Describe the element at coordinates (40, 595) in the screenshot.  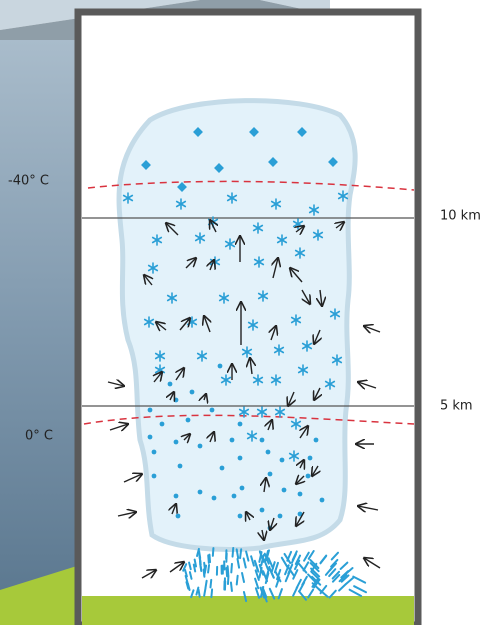
I see `ground-left` at that location.